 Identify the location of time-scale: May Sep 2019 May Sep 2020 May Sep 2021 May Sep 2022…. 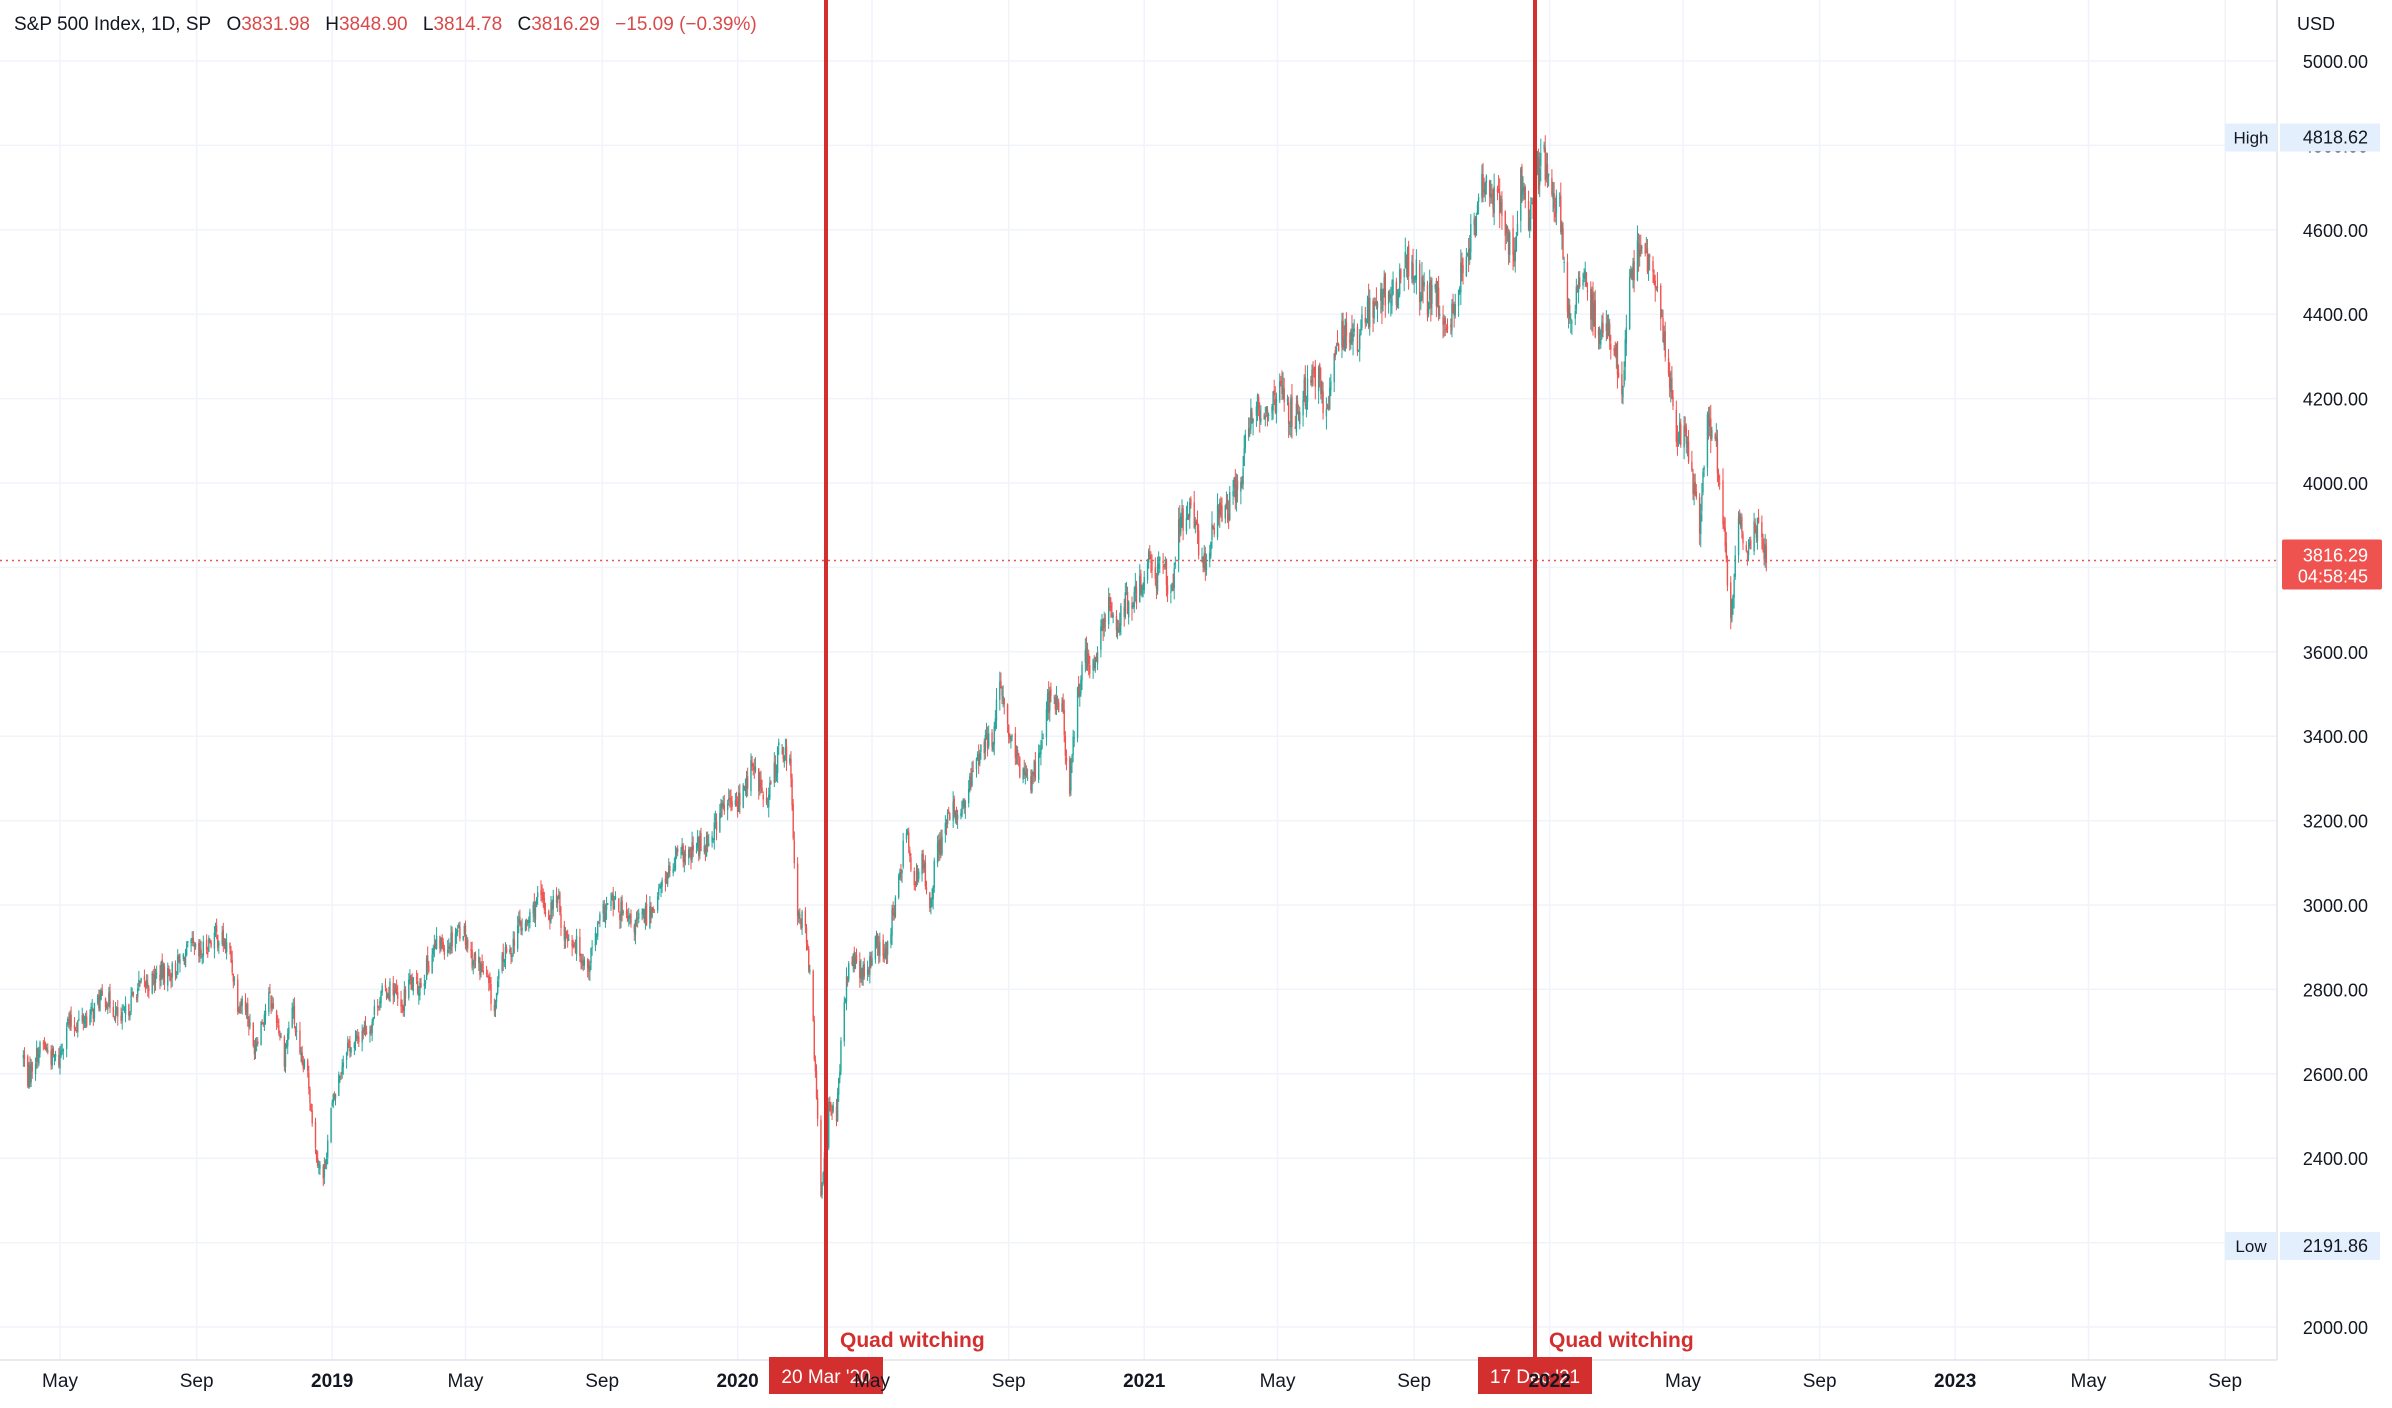
(1142, 1381).